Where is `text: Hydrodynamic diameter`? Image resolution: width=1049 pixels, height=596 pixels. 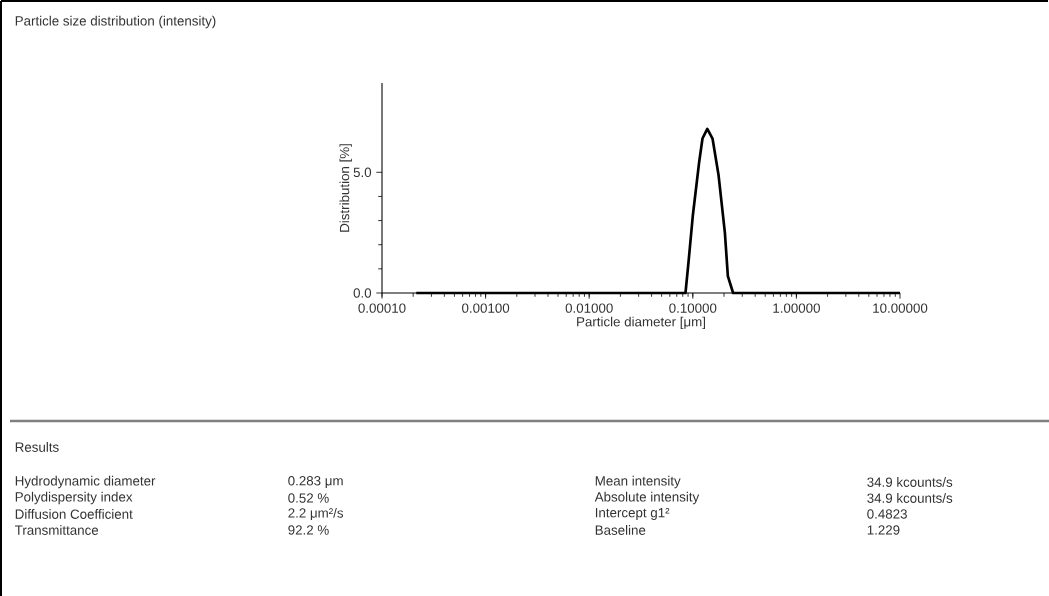
text: Hydrodynamic diameter is located at coordinates (85, 482).